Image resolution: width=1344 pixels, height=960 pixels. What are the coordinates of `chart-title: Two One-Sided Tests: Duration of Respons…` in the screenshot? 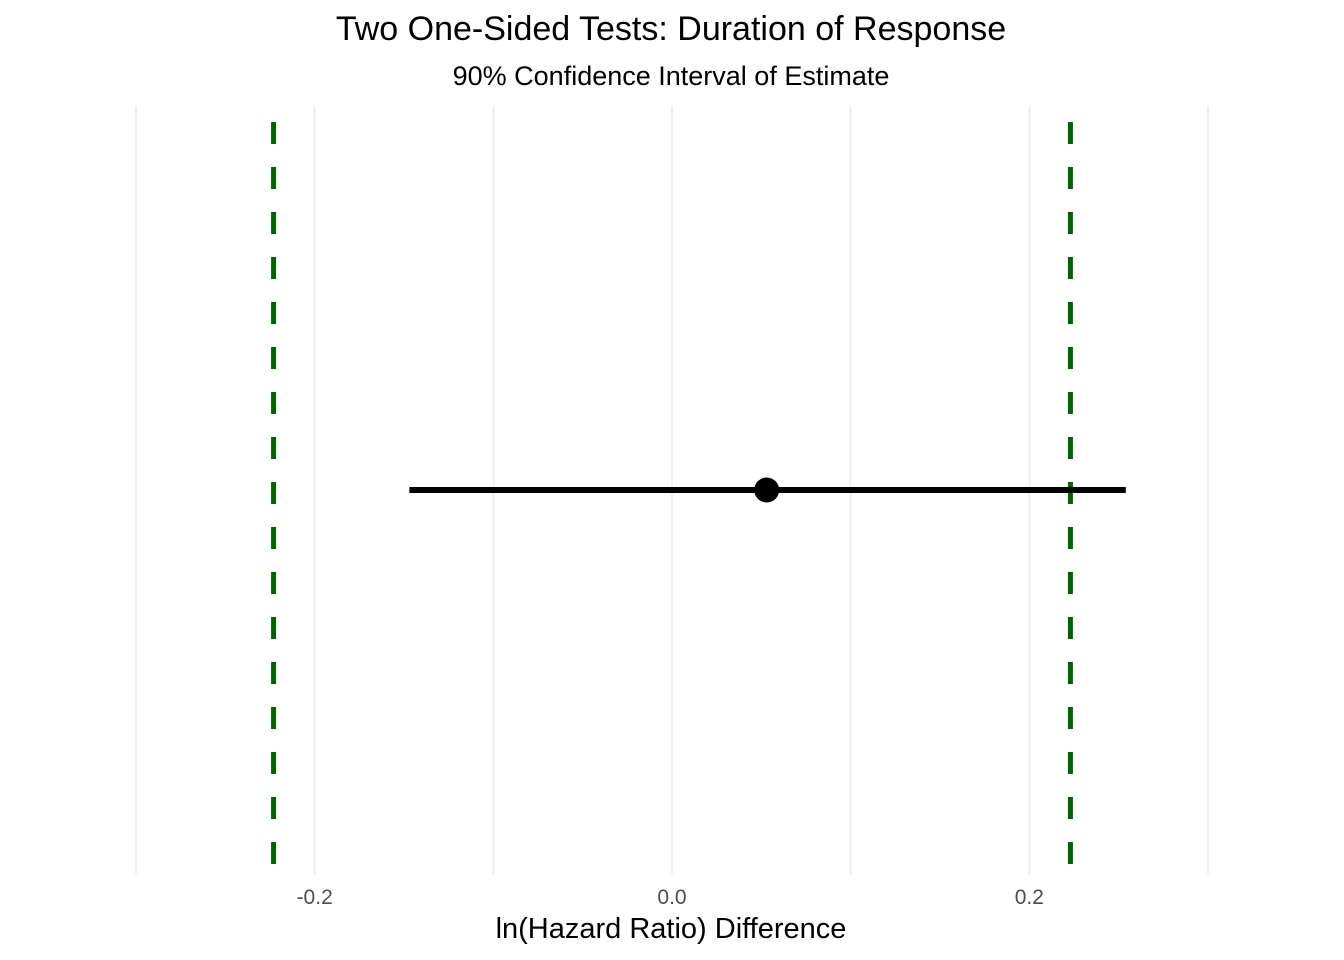 It's located at (671, 29).